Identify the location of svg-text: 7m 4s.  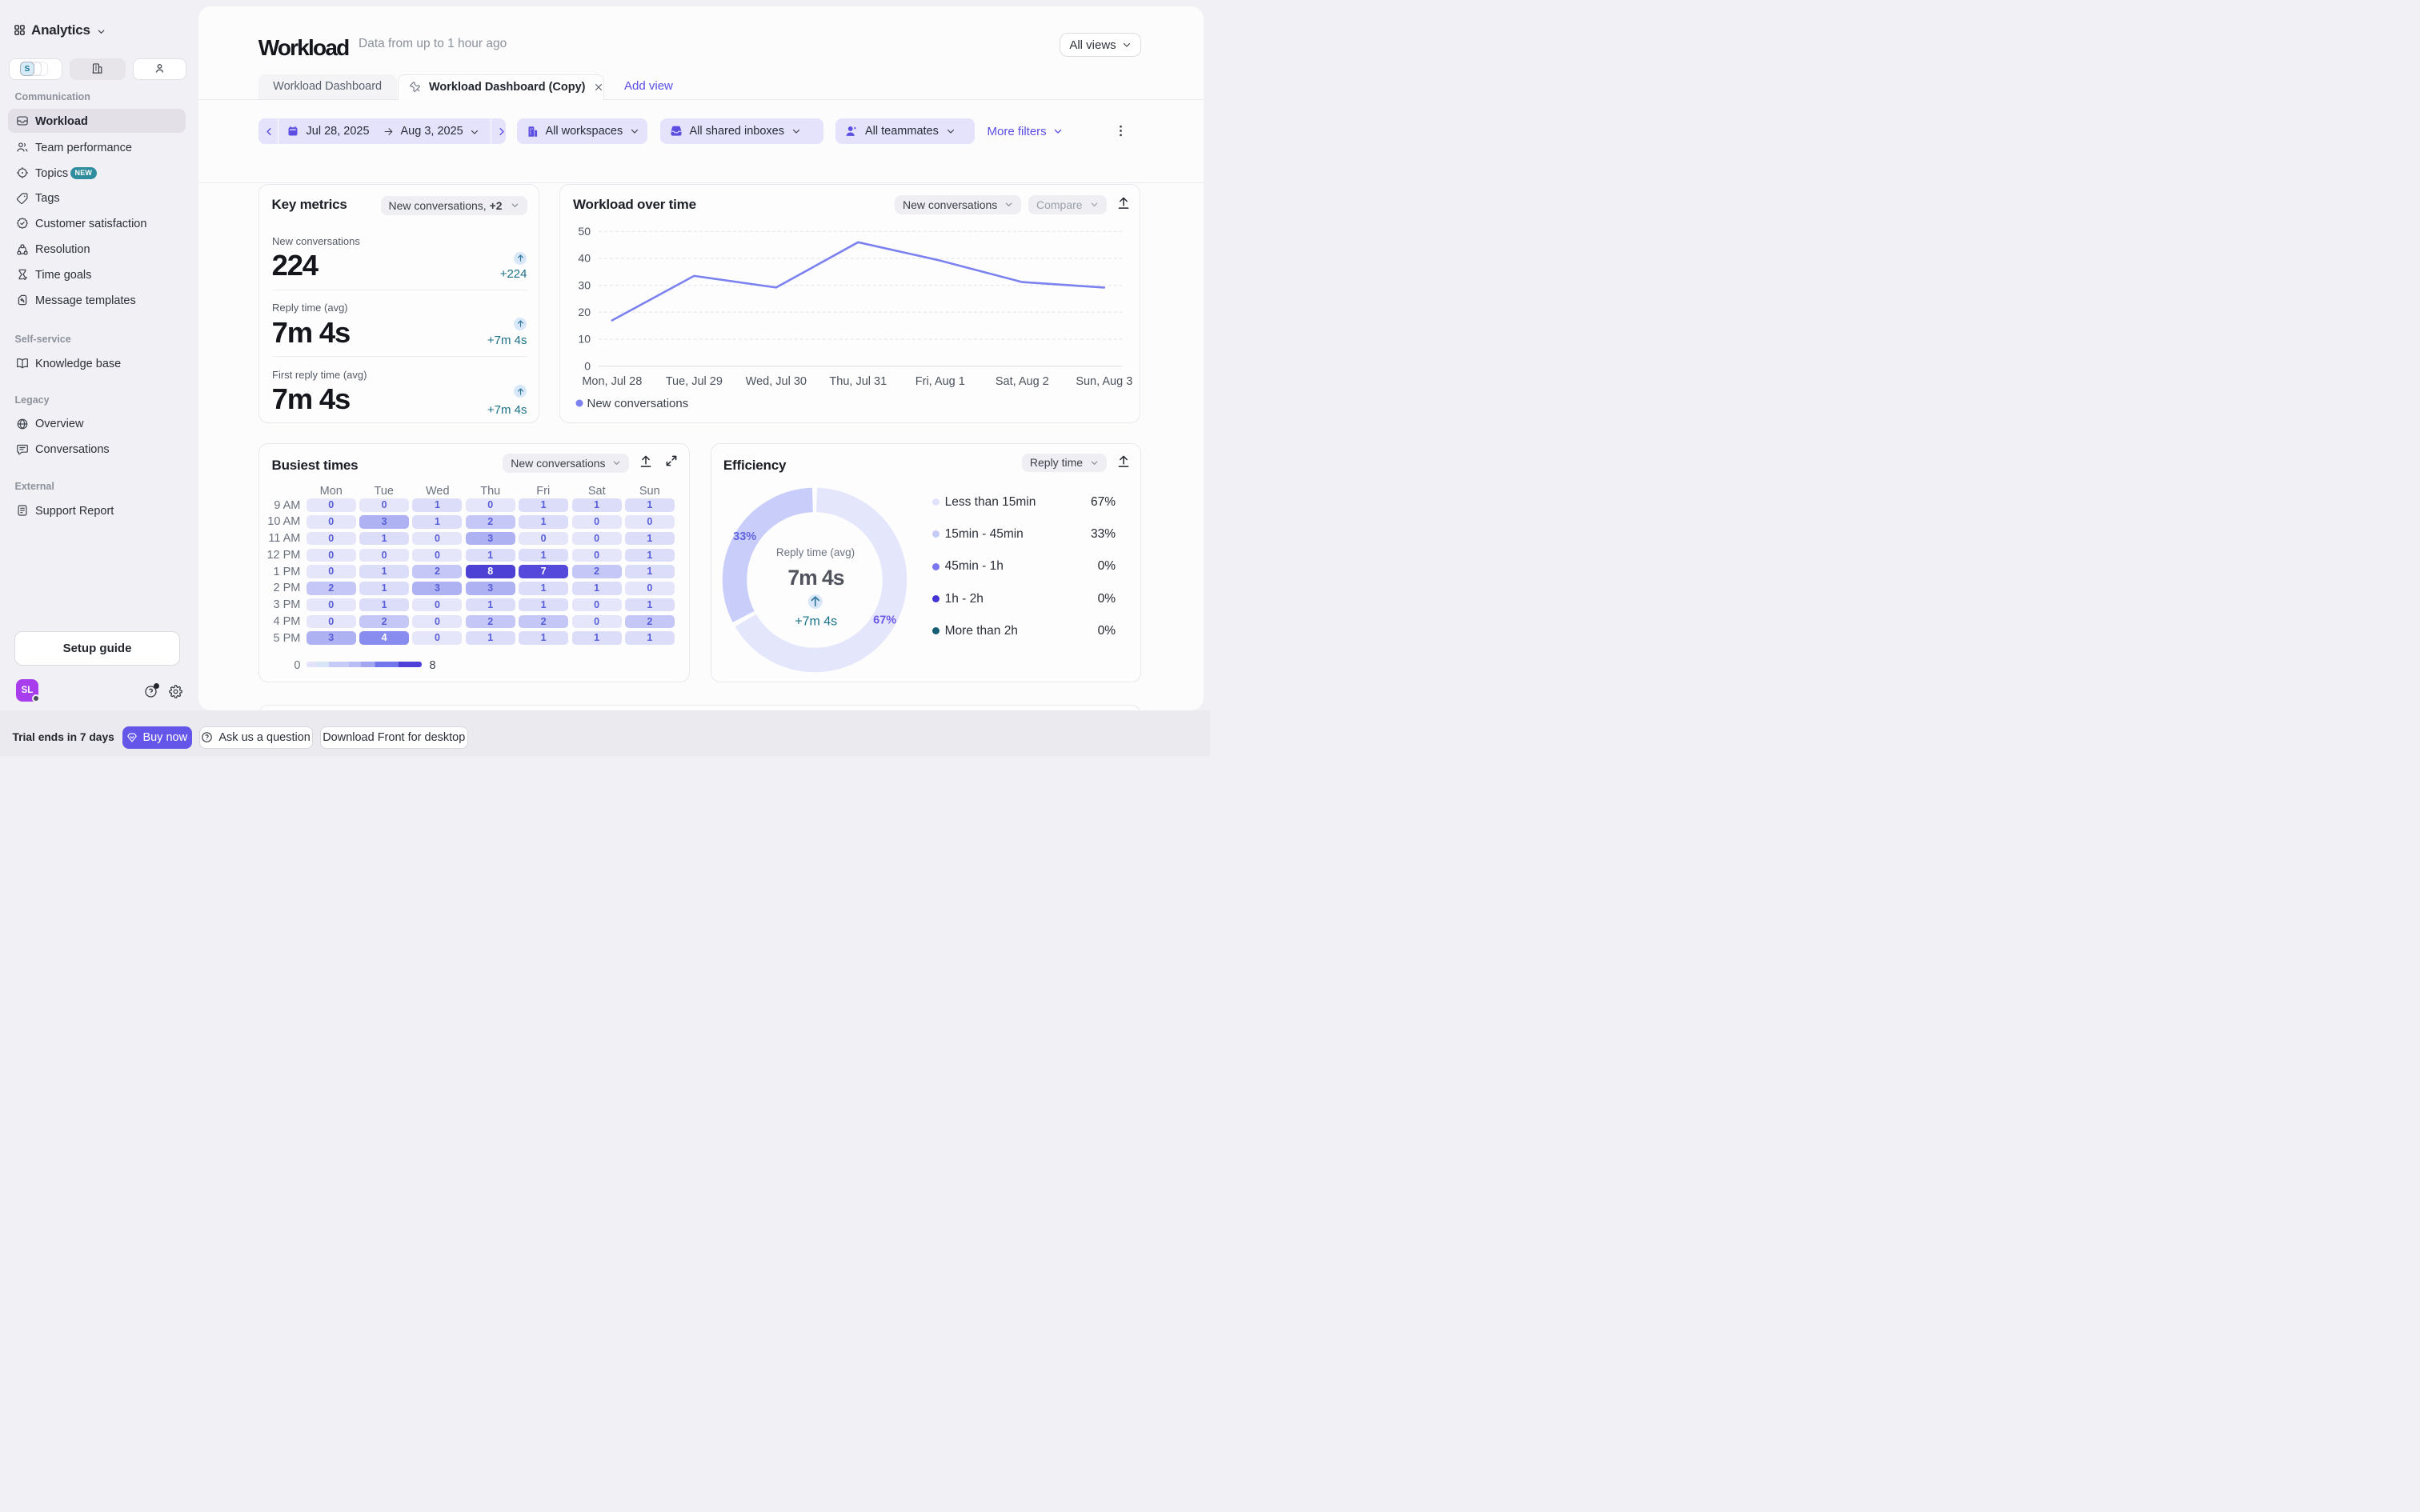
(815, 578).